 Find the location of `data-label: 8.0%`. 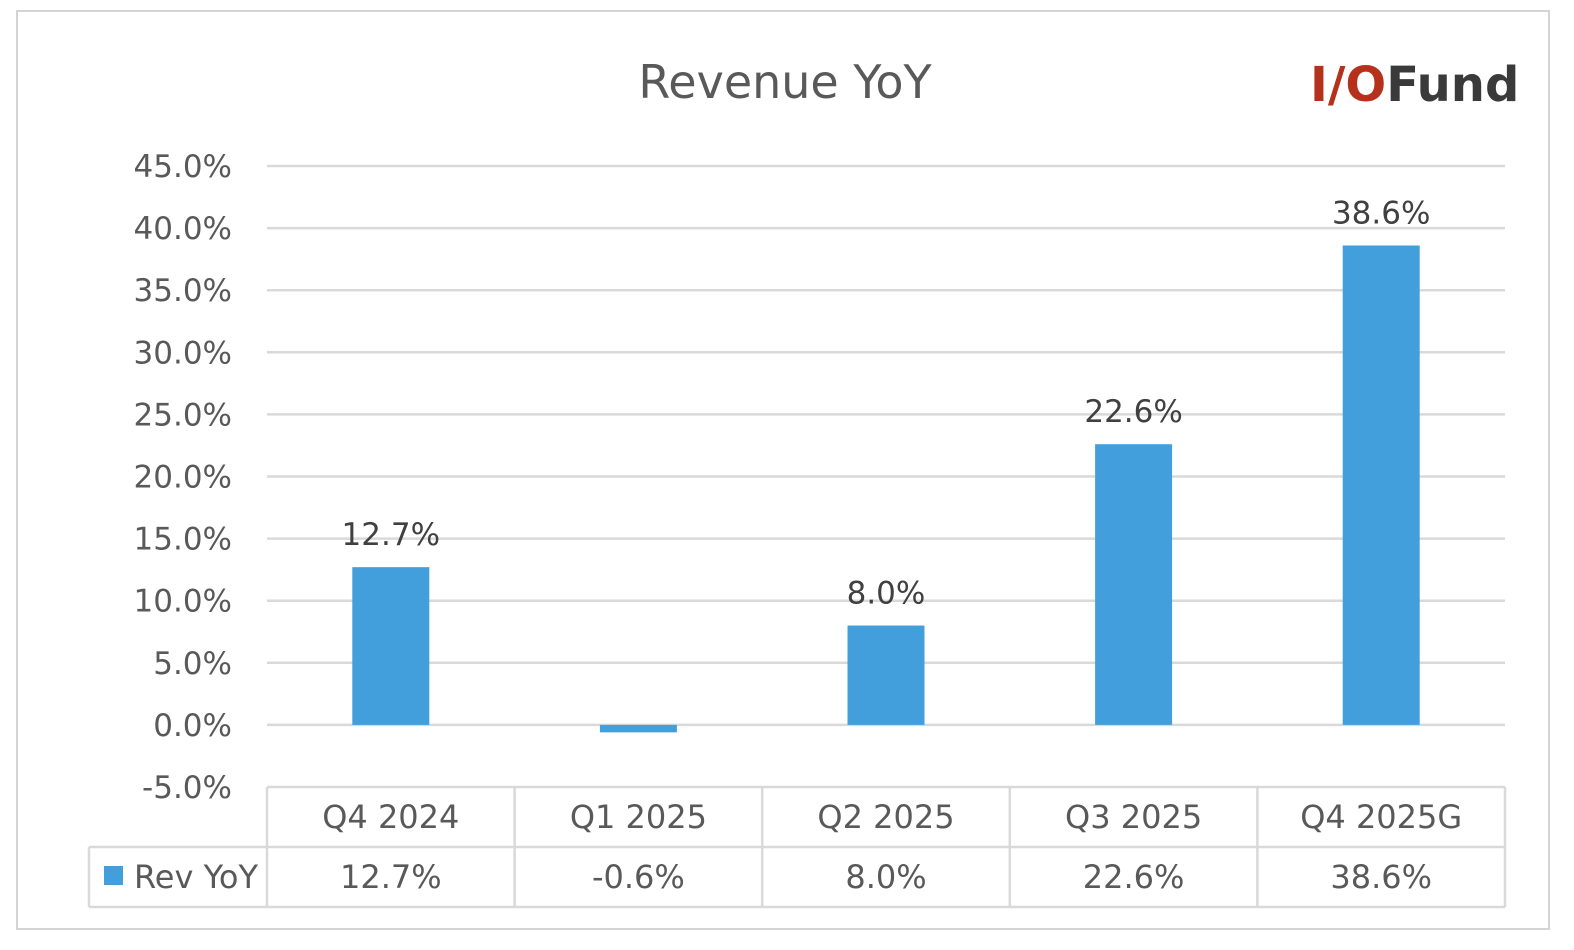

data-label: 8.0% is located at coordinates (886, 594).